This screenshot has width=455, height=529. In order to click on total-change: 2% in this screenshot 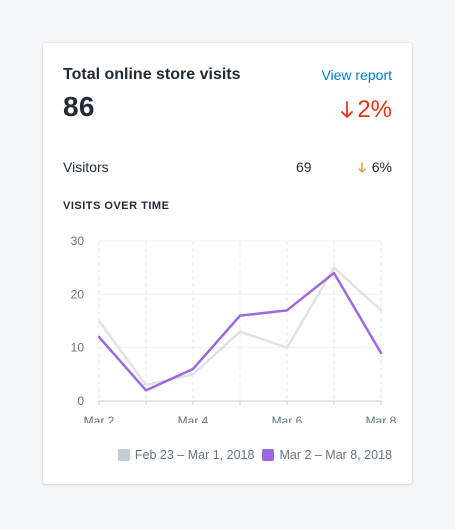, I will do `click(366, 110)`.